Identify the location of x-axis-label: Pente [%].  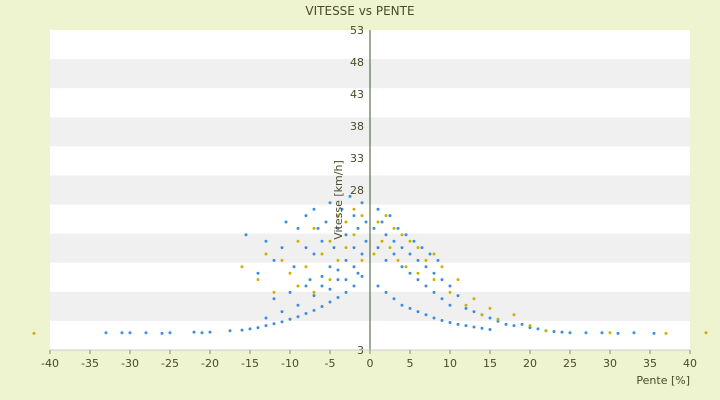
(663, 380).